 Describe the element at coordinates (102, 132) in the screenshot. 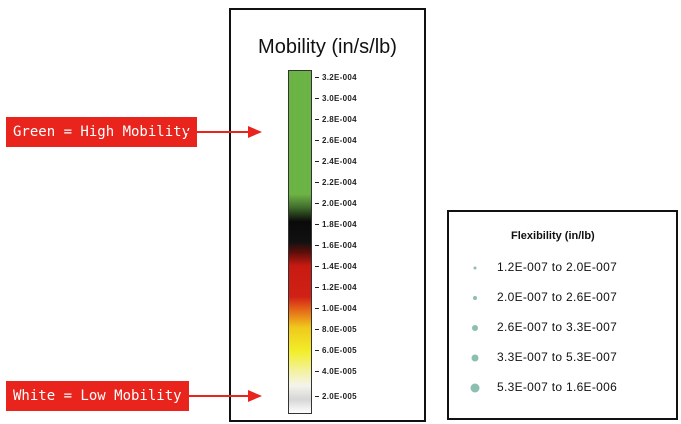

I see `high-mobility-callout: Green = High Mobility` at that location.